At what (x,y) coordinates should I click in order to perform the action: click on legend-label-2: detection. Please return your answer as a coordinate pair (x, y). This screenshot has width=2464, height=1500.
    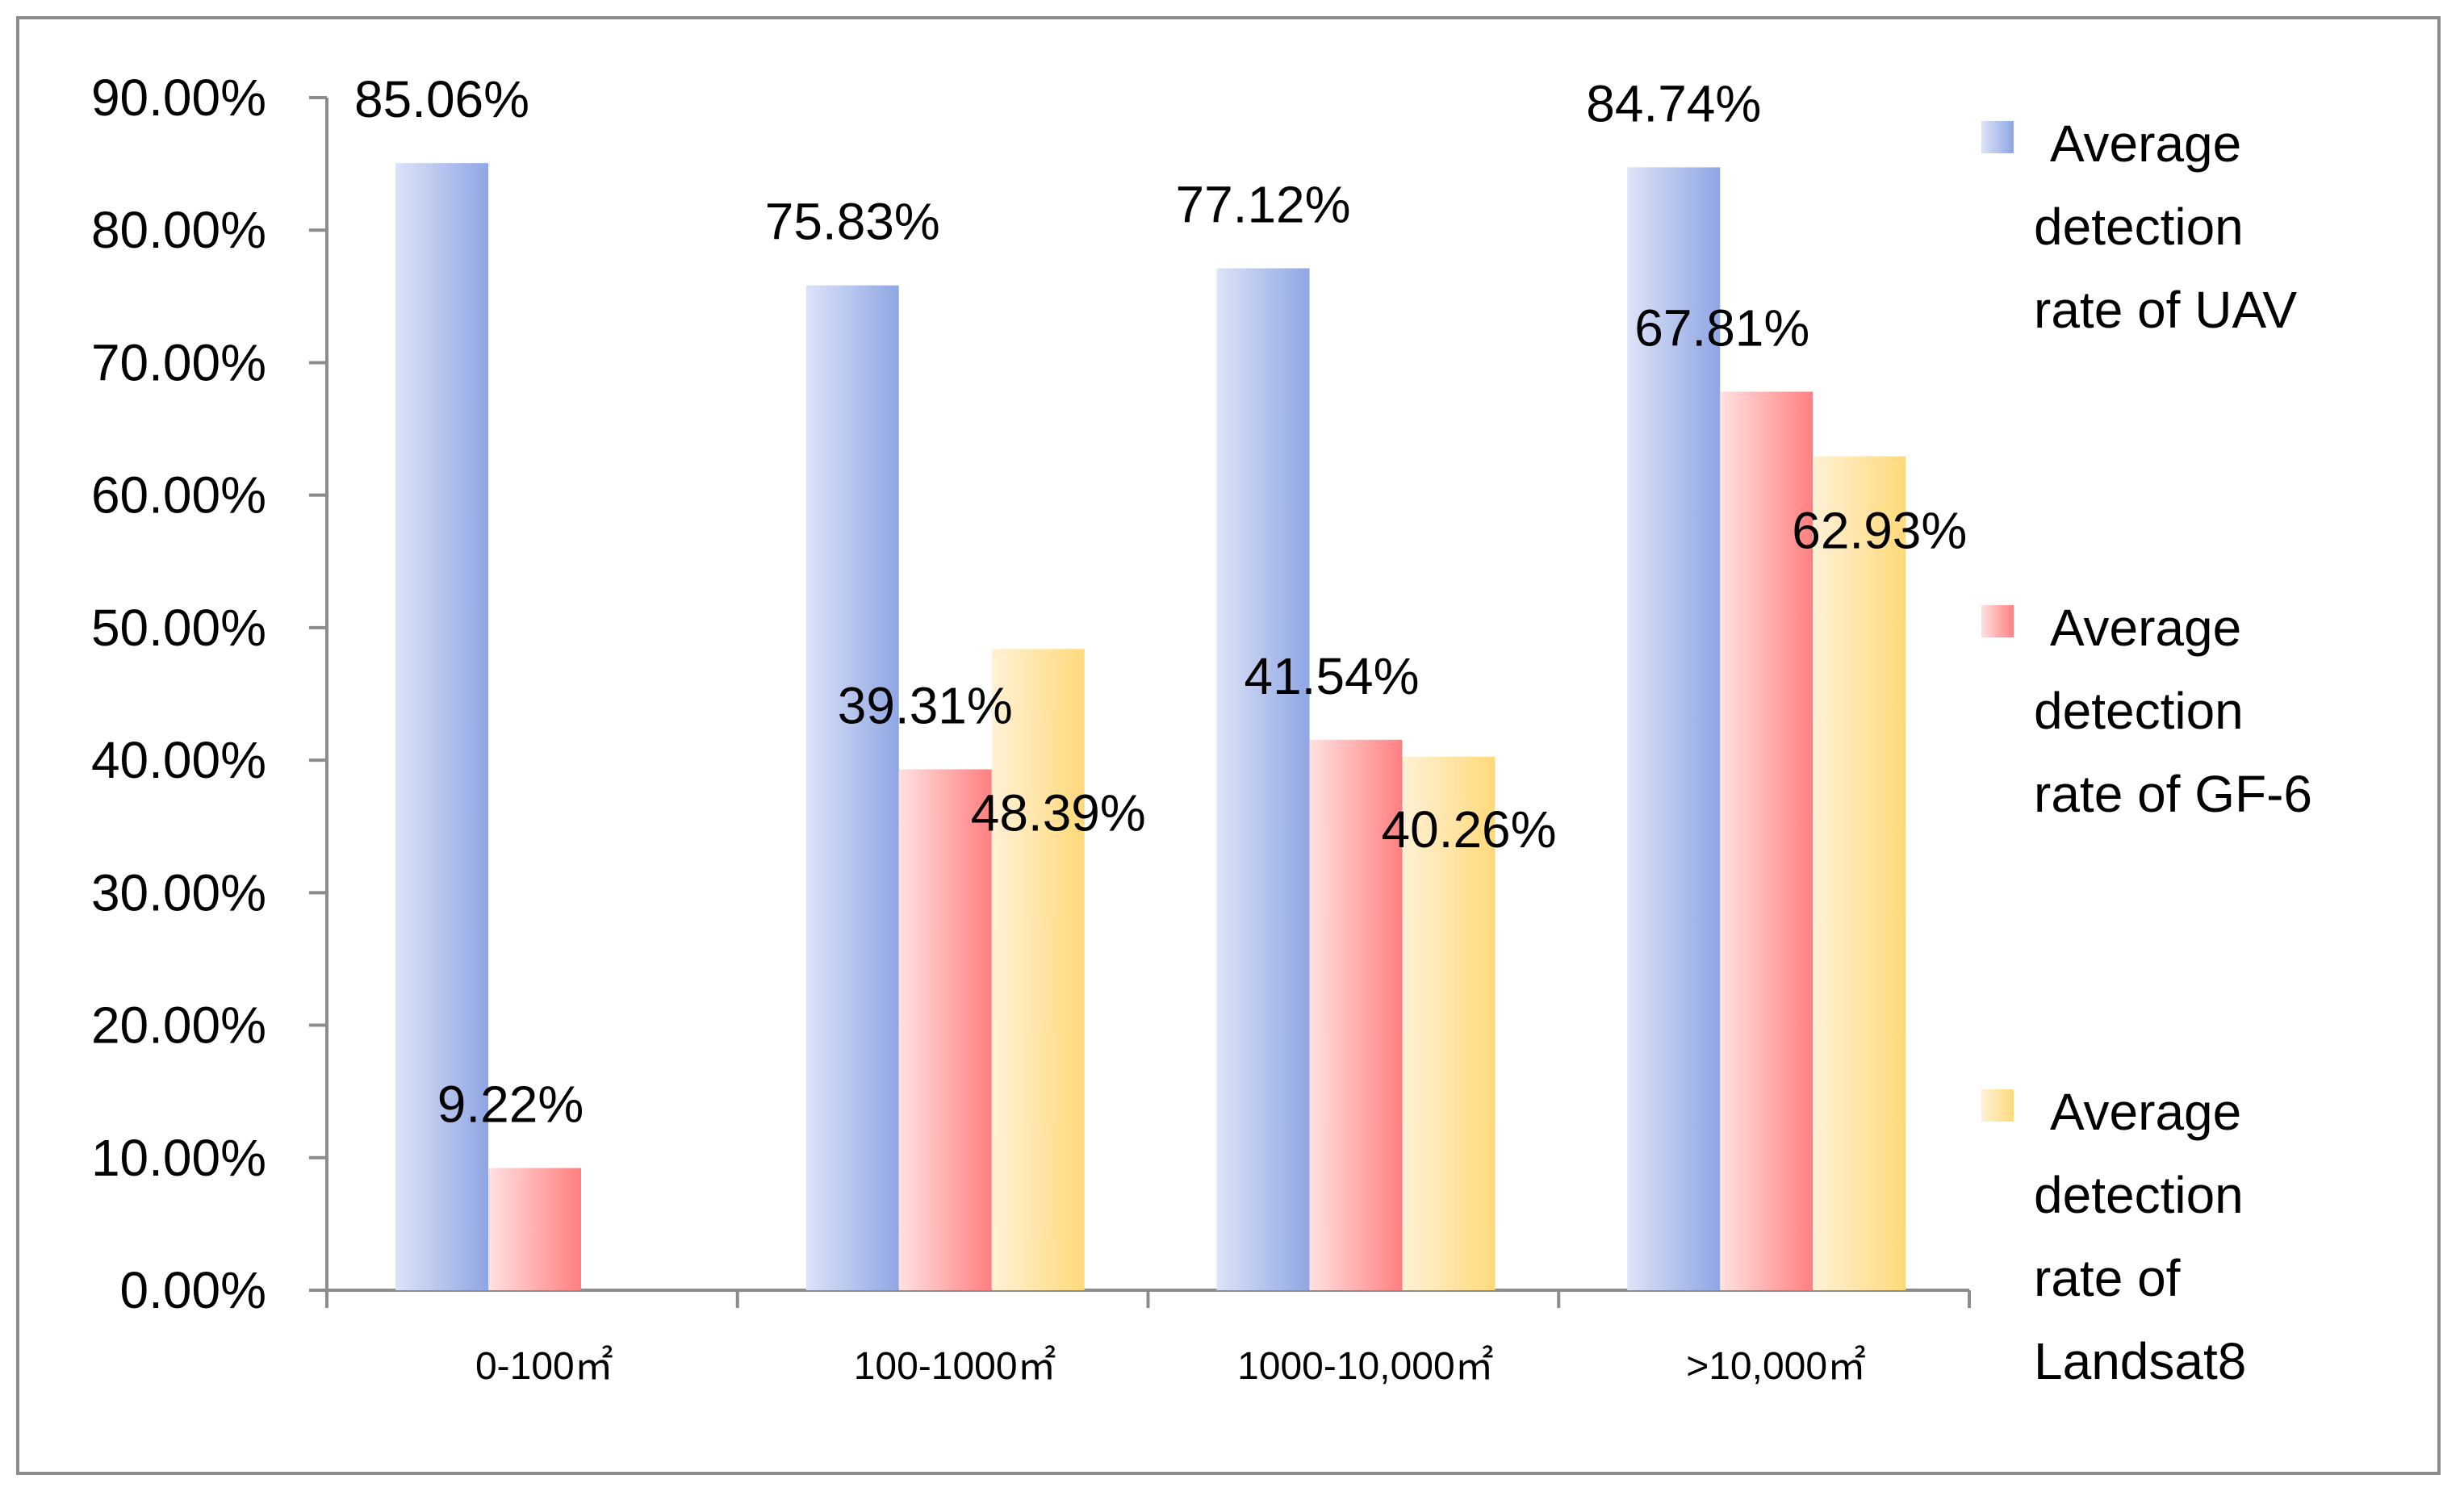
    Looking at the image, I should click on (2139, 1195).